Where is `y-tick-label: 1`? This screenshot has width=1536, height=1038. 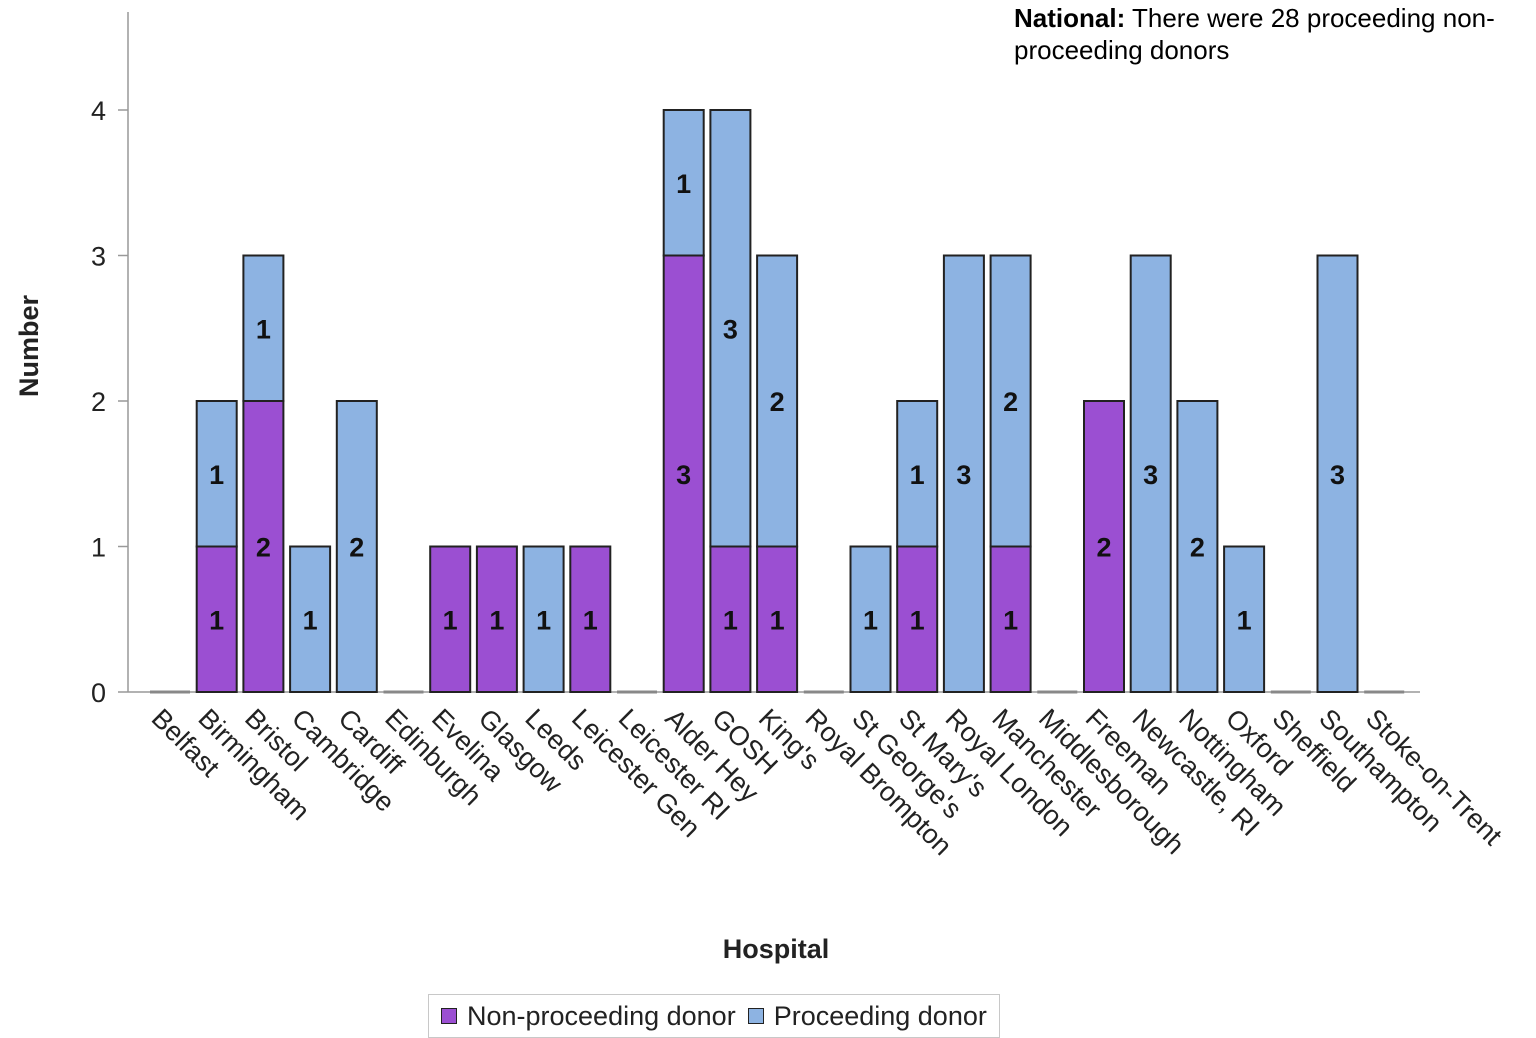
y-tick-label: 1 is located at coordinates (98, 548).